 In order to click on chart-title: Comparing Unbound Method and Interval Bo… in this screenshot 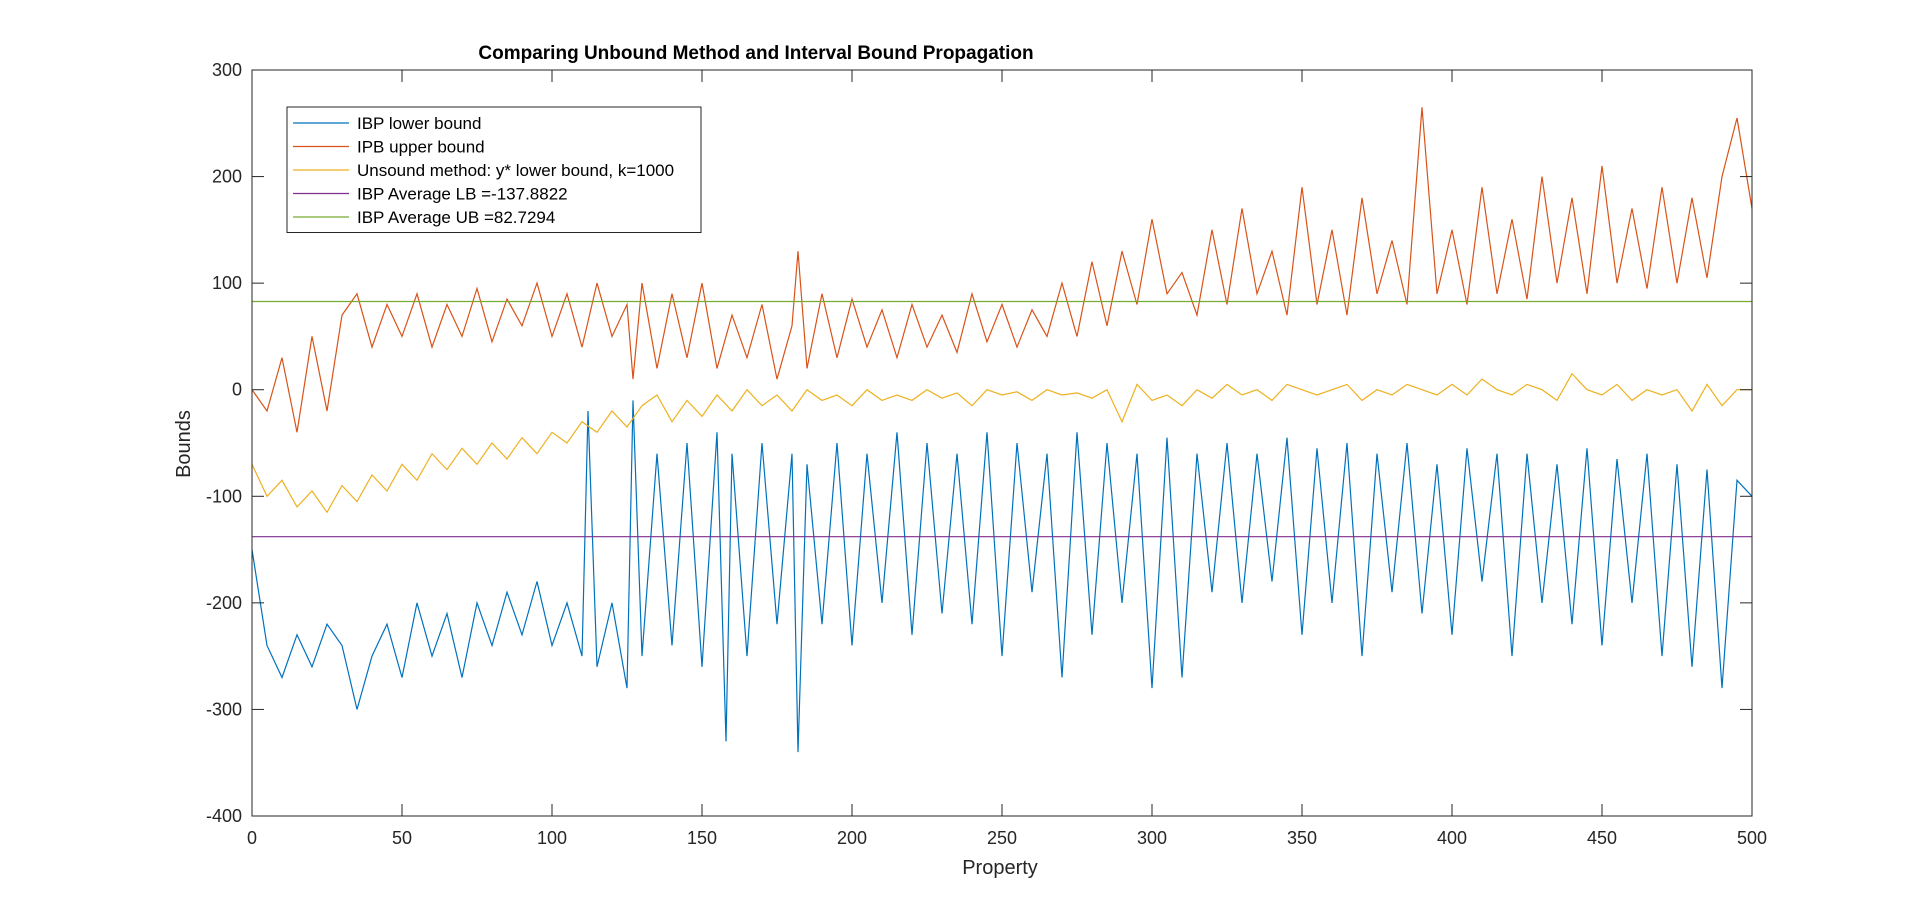, I will do `click(755, 53)`.